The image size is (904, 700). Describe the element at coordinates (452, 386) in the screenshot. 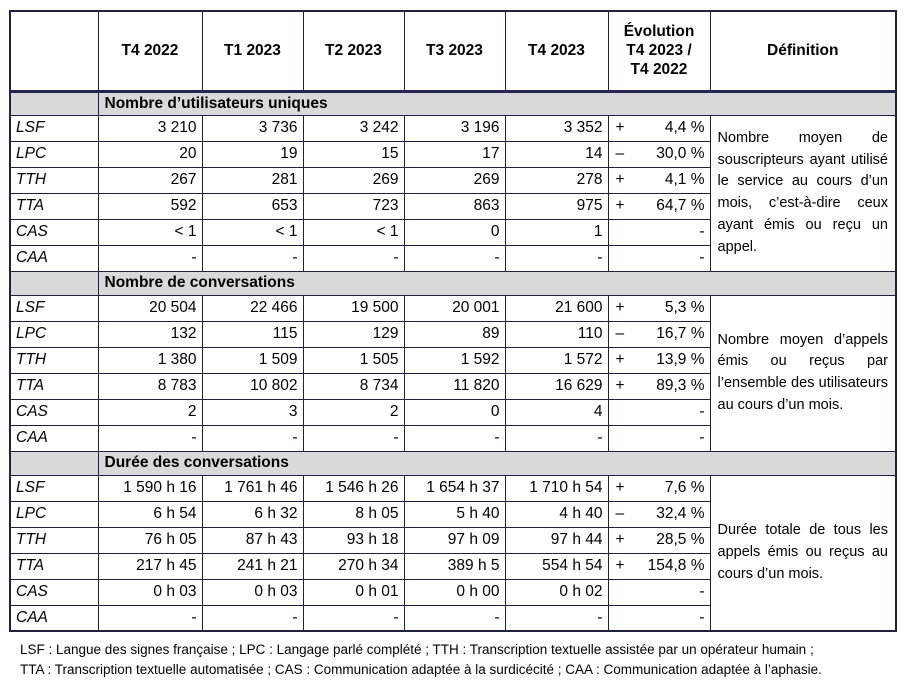

I see `table-row: TTA 8 783 10 802 8 734 11 820 16 629 +89,3 %` at that location.